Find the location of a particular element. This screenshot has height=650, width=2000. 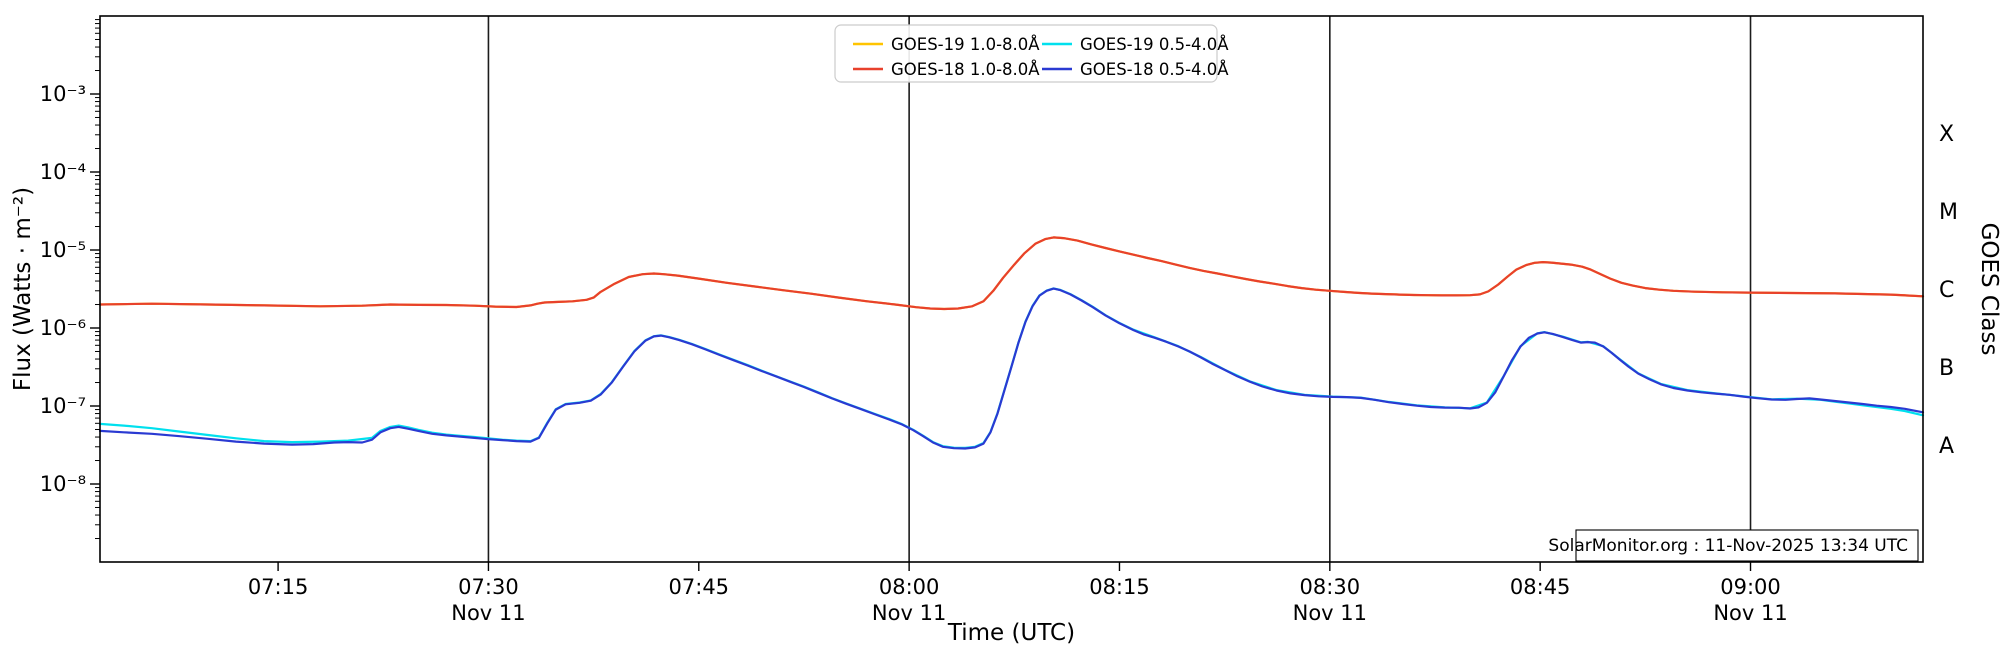

legend-label: GOES-18 0.5-4.0Å is located at coordinates (1154, 69).